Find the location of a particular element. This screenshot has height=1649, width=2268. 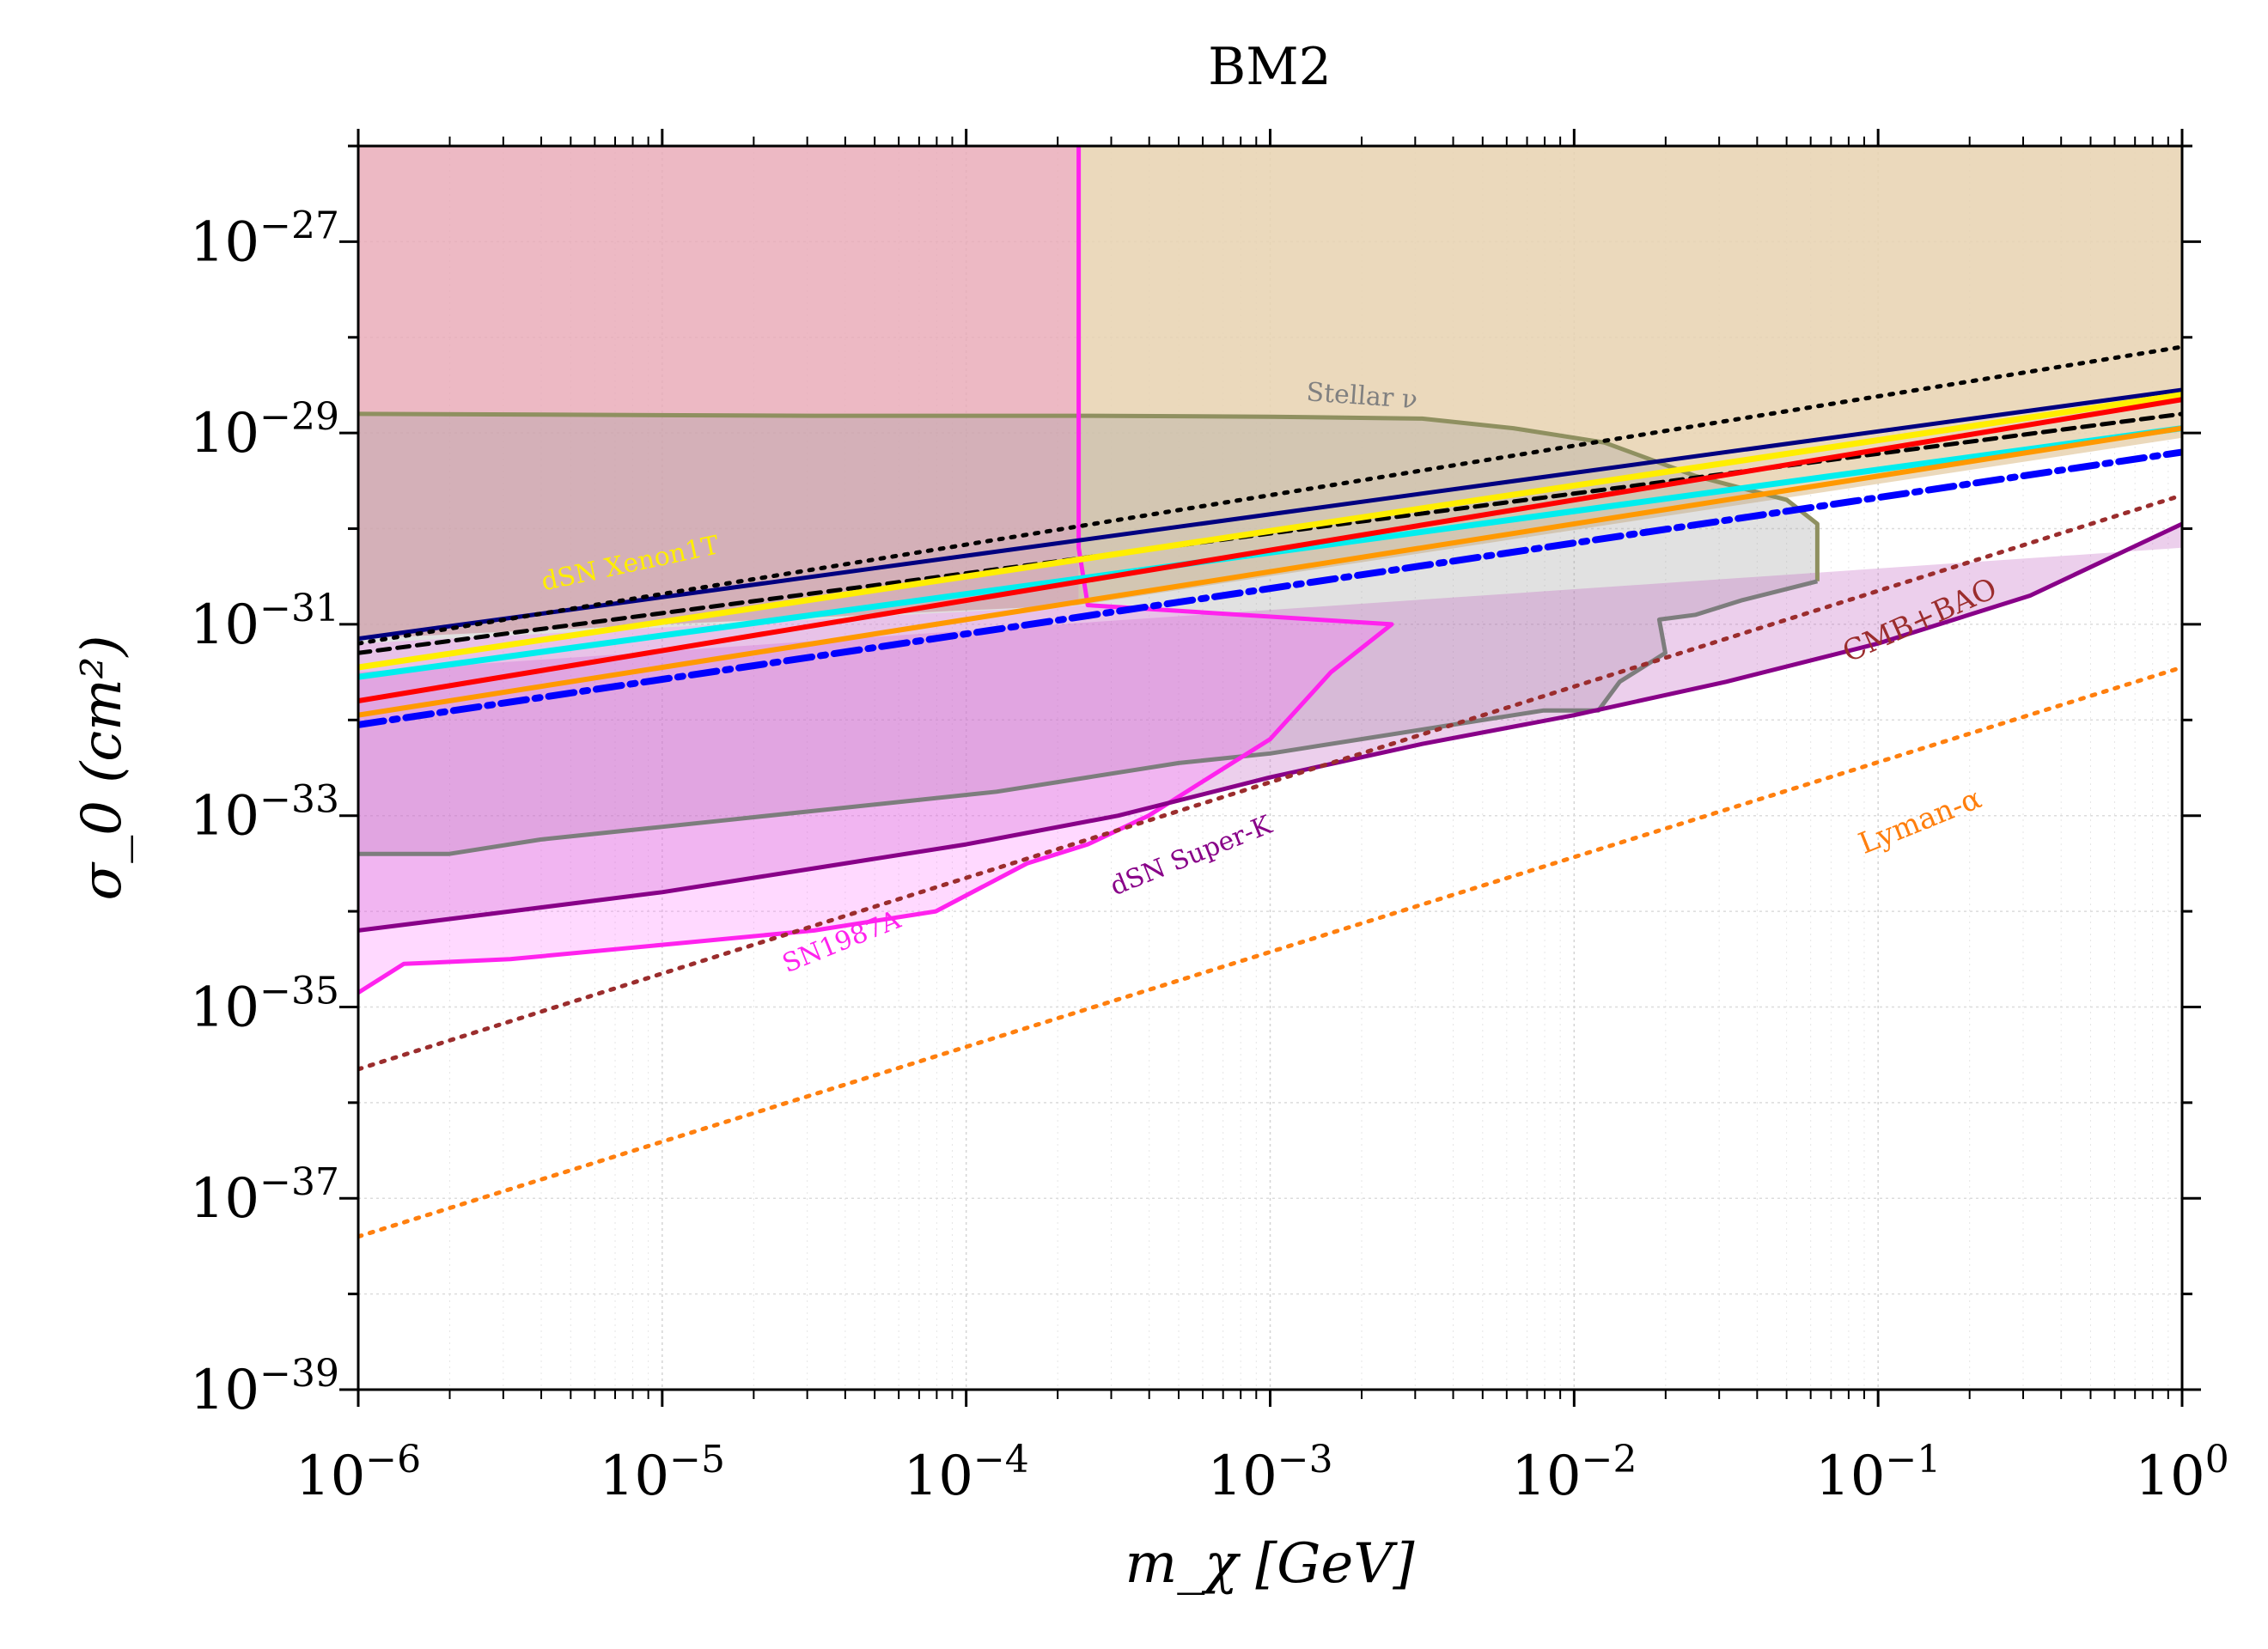

x-tick-label: 10⁻⁵ is located at coordinates (662, 1473).